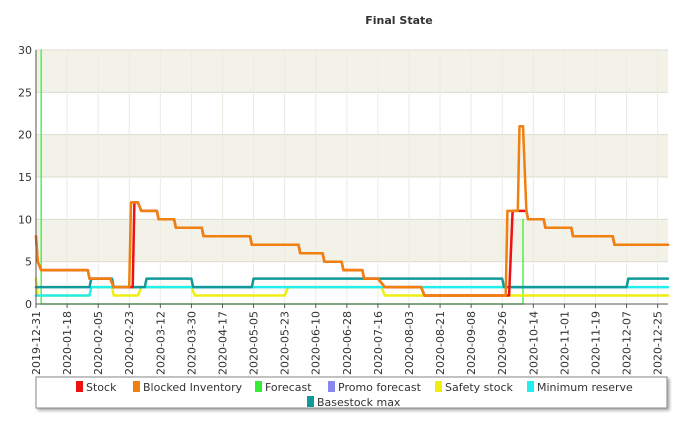 This screenshot has width=685, height=425. What do you see at coordinates (380, 387) in the screenshot?
I see `legend-label: Promo forecast` at bounding box center [380, 387].